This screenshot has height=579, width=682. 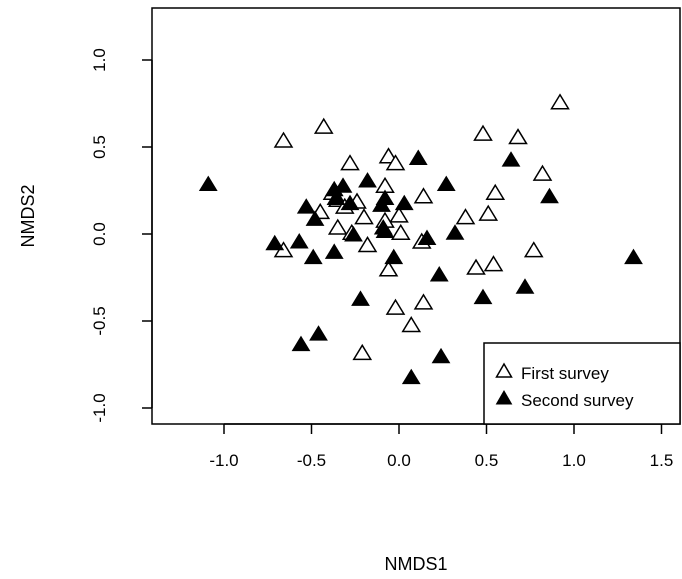 What do you see at coordinates (504, 370) in the screenshot?
I see `legend-open-triangle-icon` at bounding box center [504, 370].